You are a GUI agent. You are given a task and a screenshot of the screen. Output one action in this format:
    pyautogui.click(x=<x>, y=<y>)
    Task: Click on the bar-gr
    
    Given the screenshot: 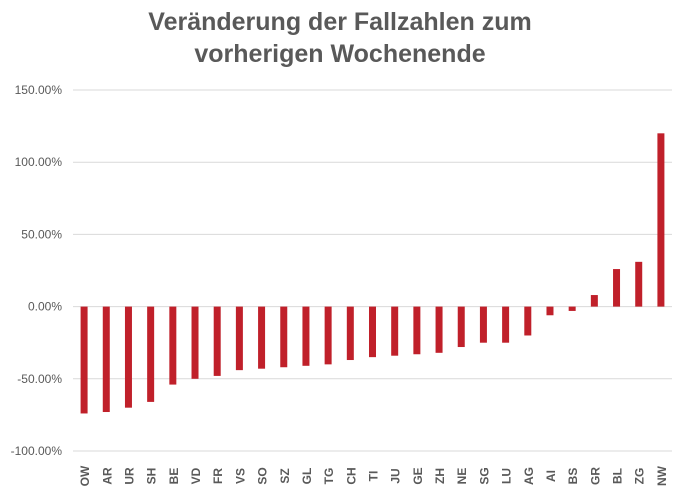 What is the action you would take?
    pyautogui.click(x=594, y=301)
    